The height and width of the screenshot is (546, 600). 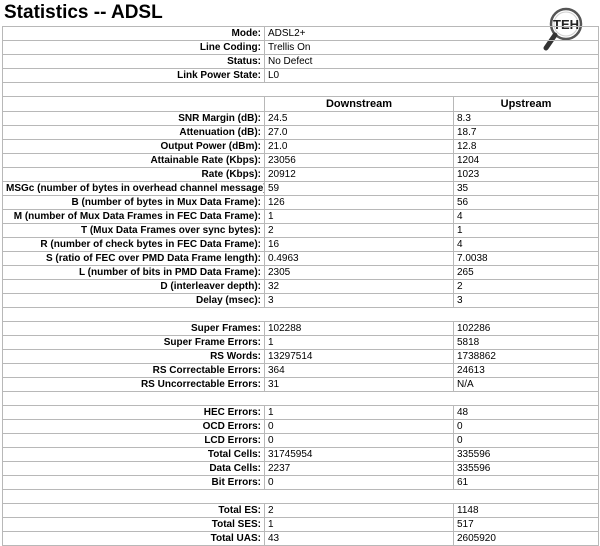 What do you see at coordinates (431, 75) in the screenshot?
I see `row-value: L0` at bounding box center [431, 75].